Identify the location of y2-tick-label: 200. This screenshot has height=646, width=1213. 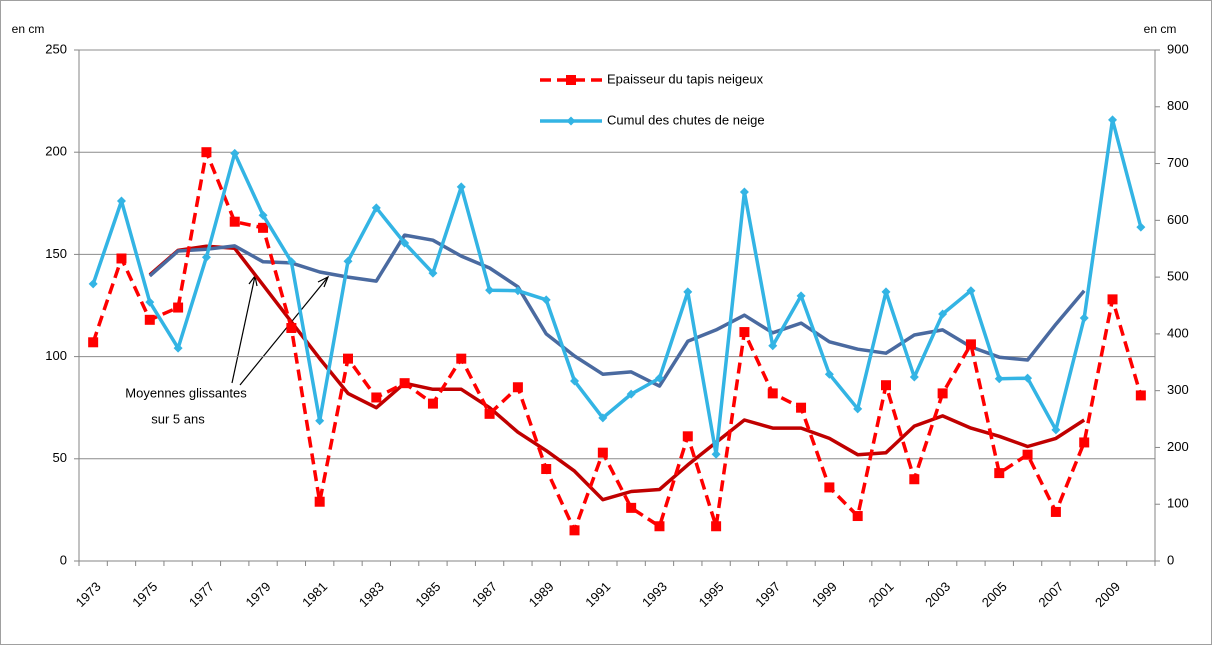
(1178, 446).